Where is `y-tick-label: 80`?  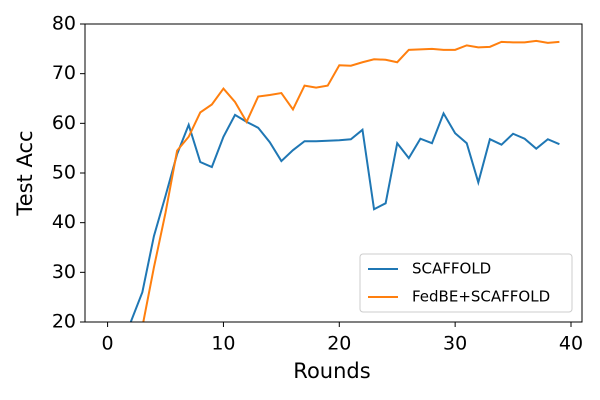 y-tick-label: 80 is located at coordinates (64, 24).